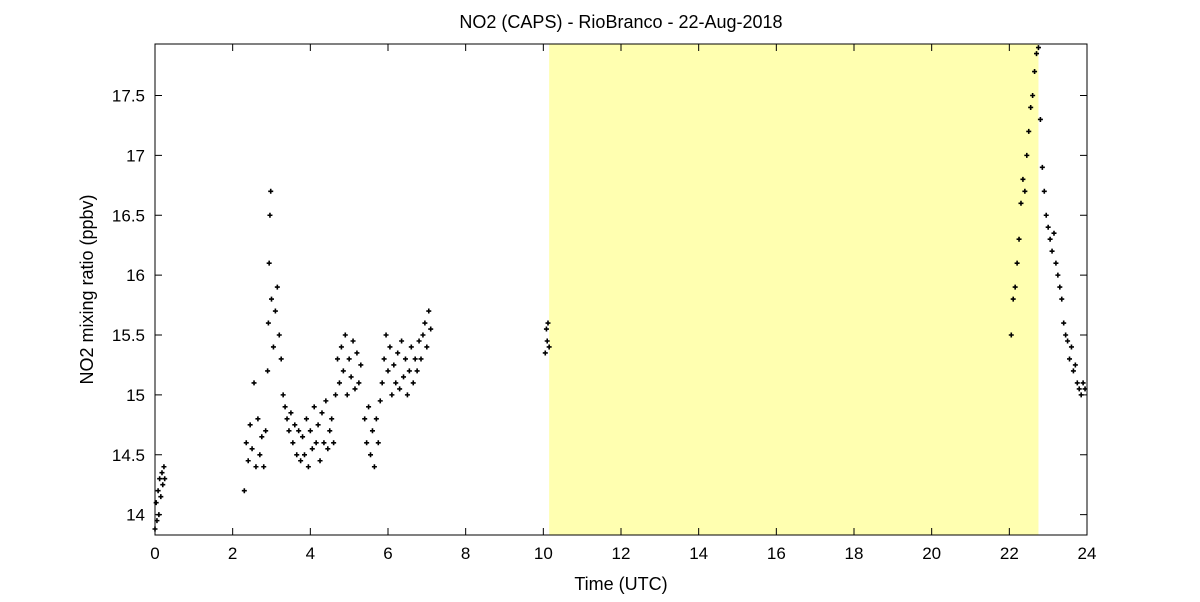 The width and height of the screenshot is (1200, 602). Describe the element at coordinates (387, 553) in the screenshot. I see `x-tick-label: 6` at that location.